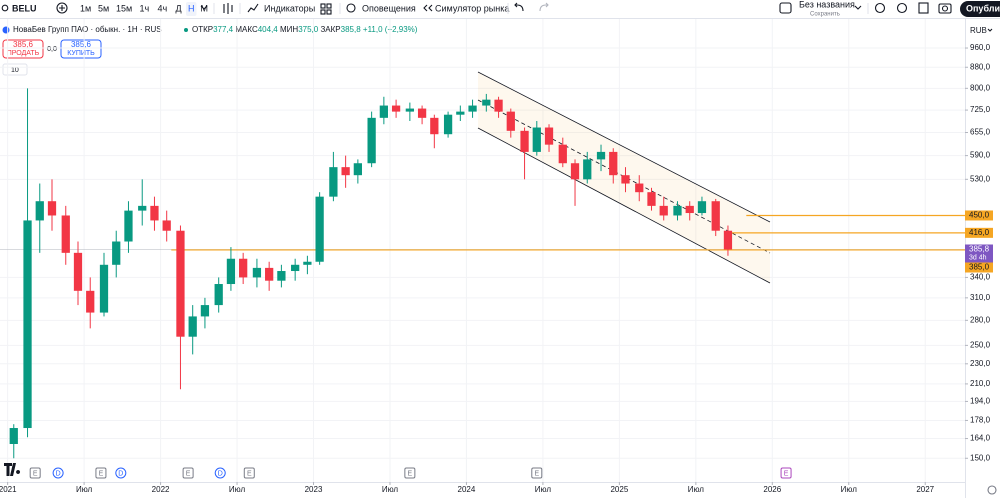  I want to click on sell-button, so click(23, 49).